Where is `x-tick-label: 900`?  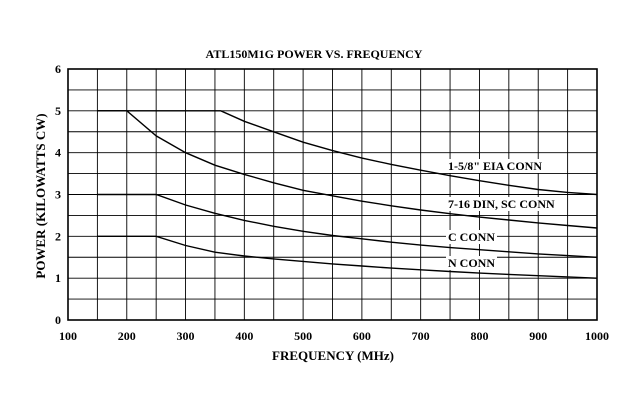
x-tick-label: 900 is located at coordinates (538, 336).